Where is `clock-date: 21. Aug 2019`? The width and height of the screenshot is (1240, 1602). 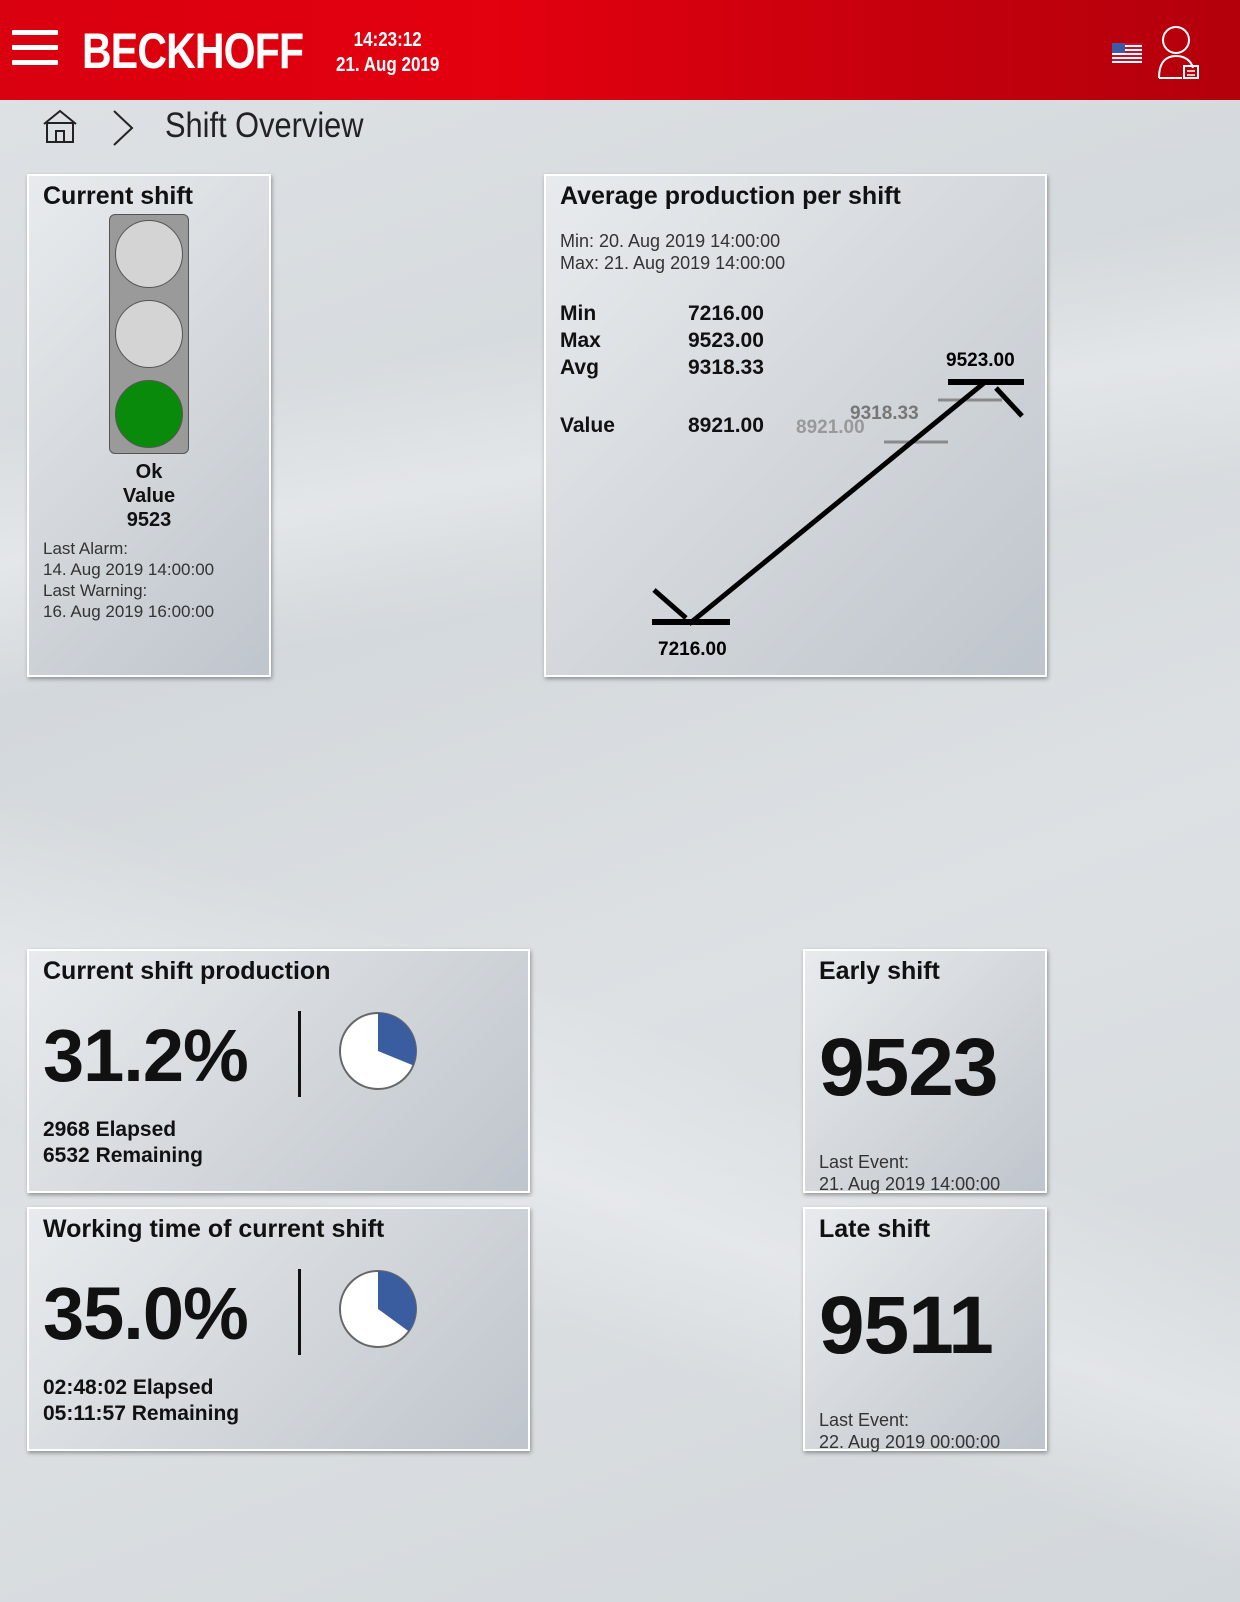 clock-date: 21. Aug 2019 is located at coordinates (388, 65).